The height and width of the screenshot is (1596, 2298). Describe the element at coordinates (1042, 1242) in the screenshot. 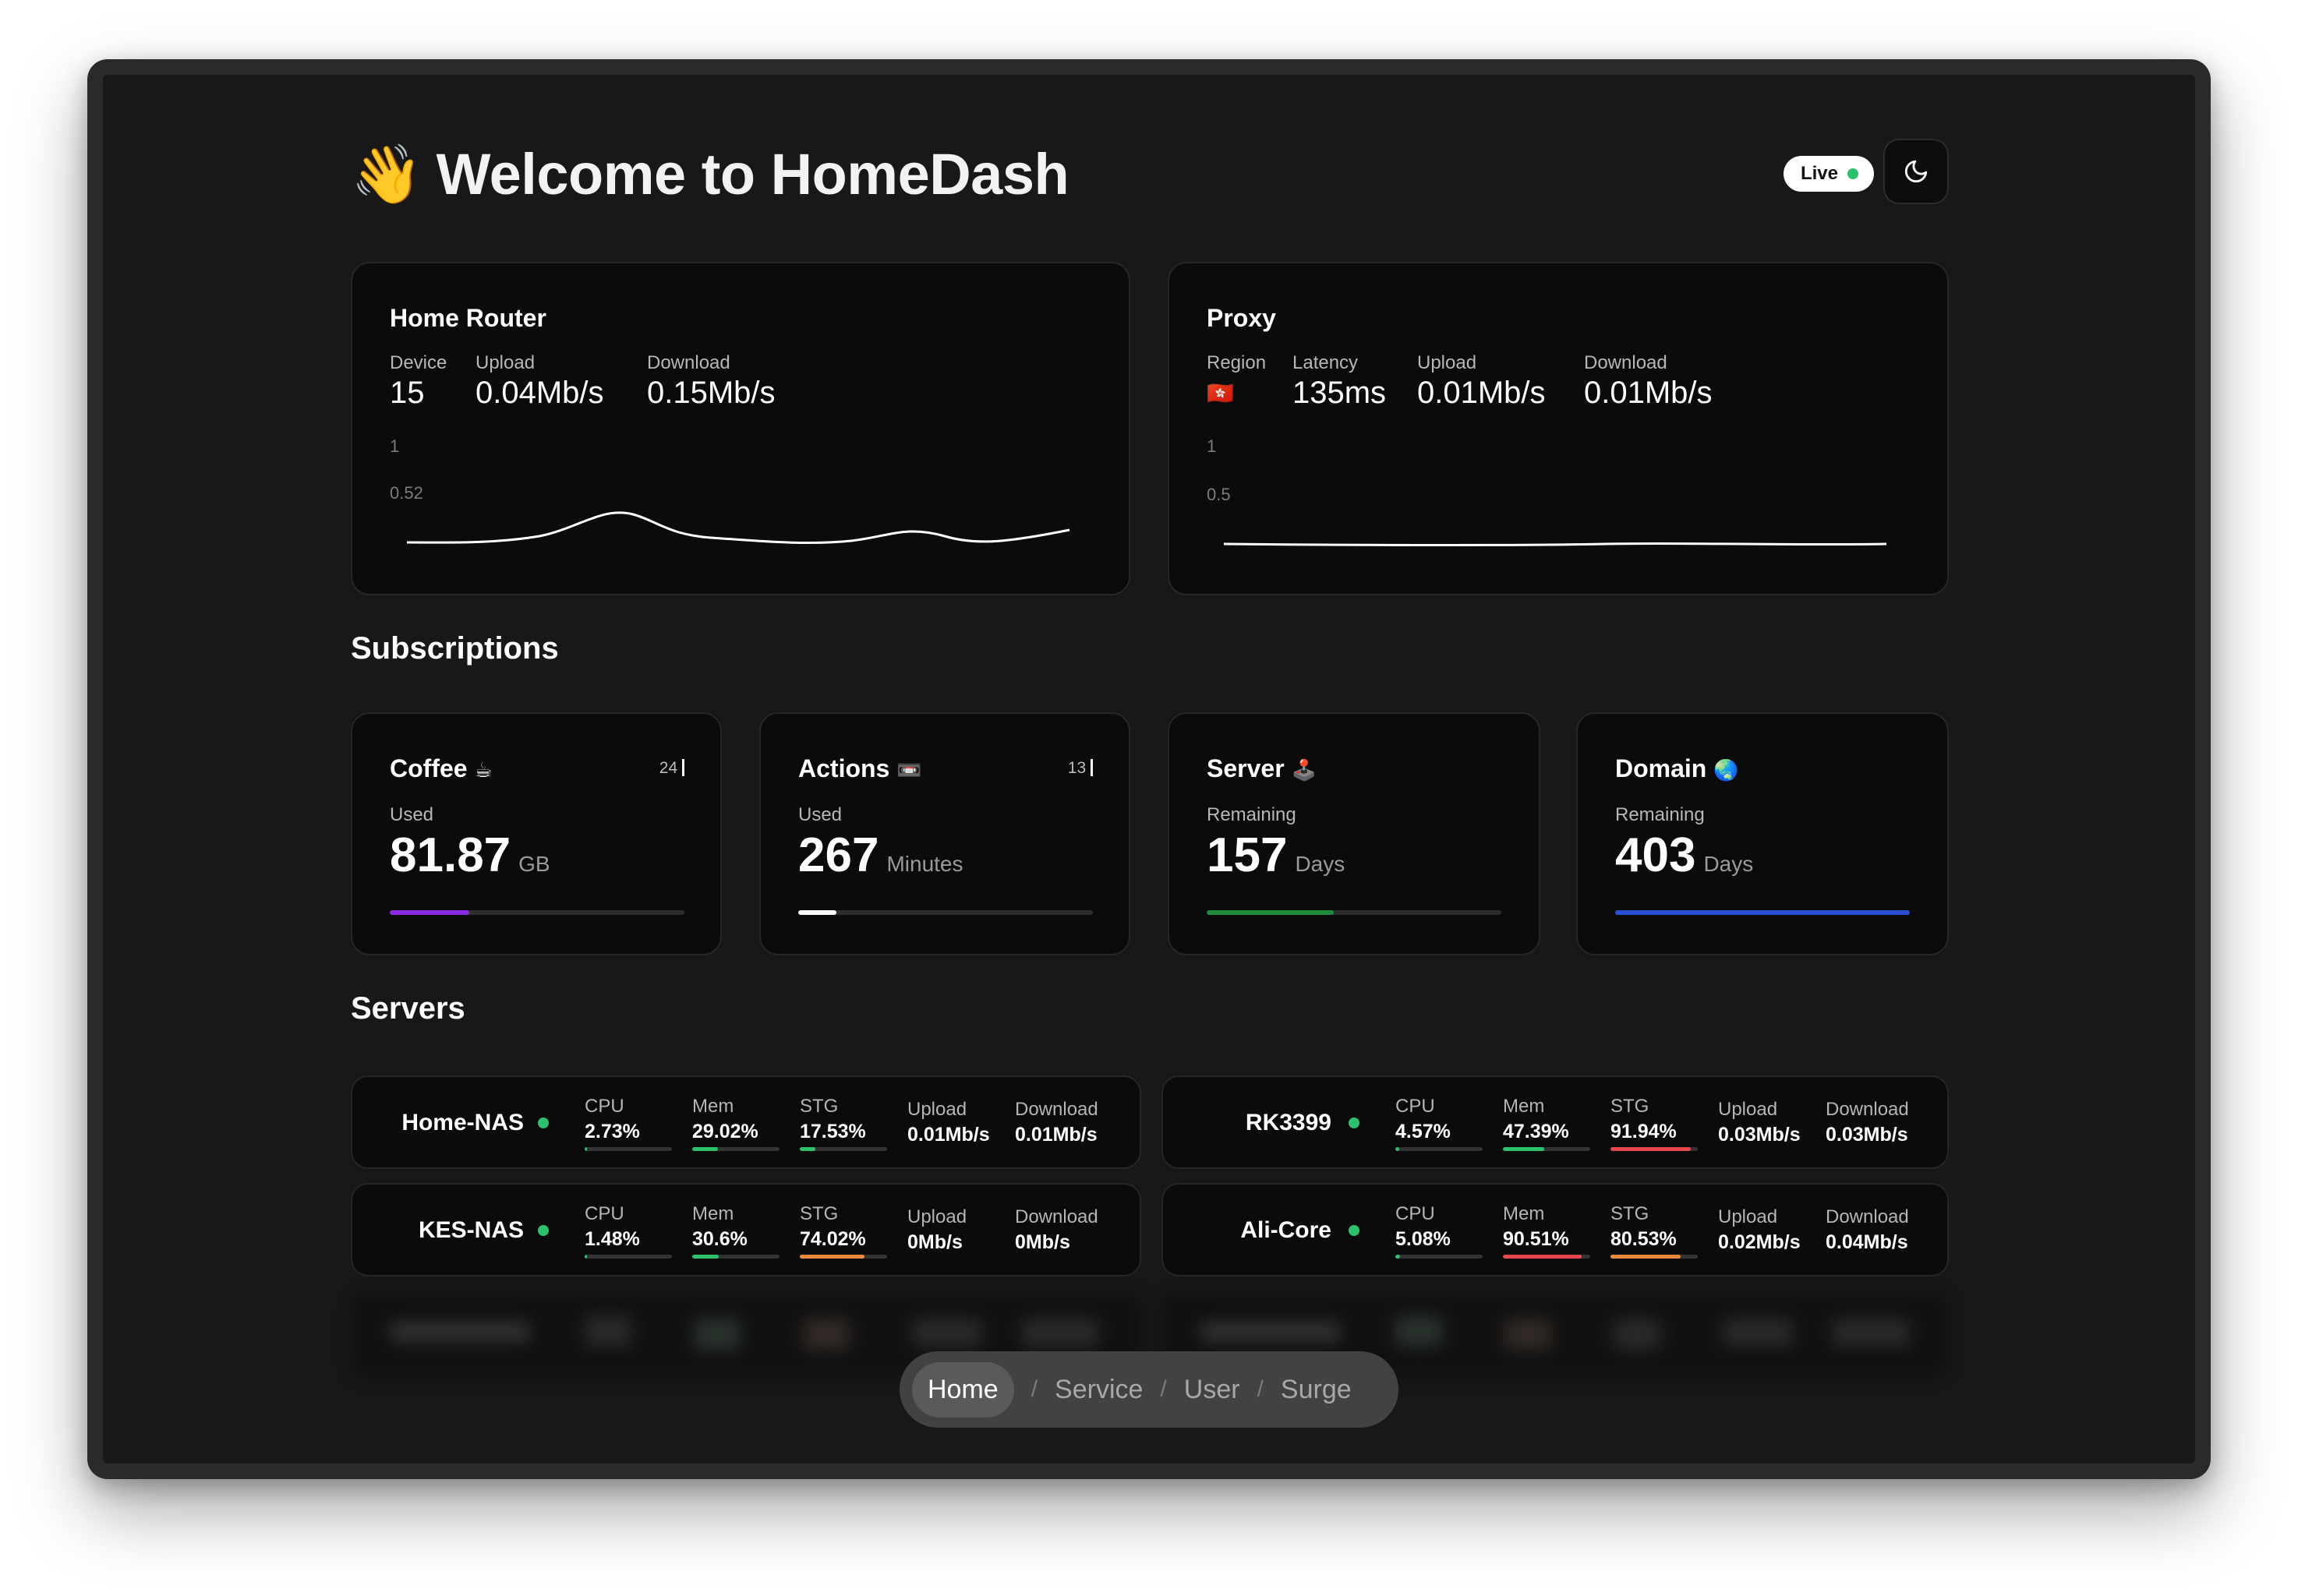

I see `metric-value-download: 0Mb/s` at that location.